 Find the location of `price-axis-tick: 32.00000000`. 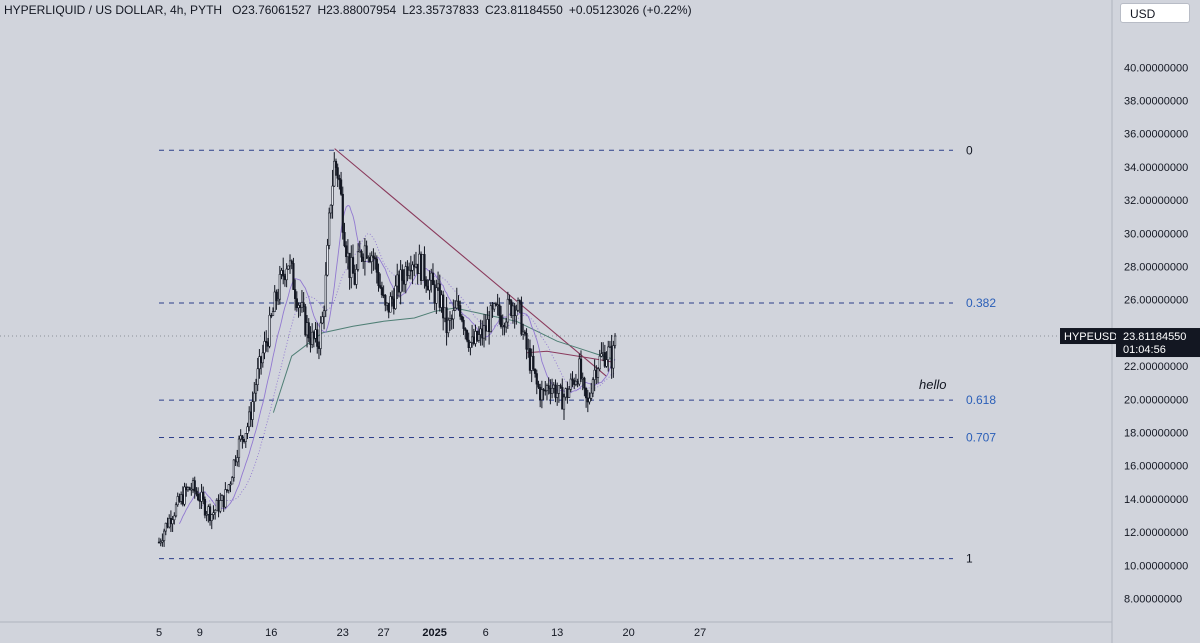

price-axis-tick: 32.00000000 is located at coordinates (1156, 201).